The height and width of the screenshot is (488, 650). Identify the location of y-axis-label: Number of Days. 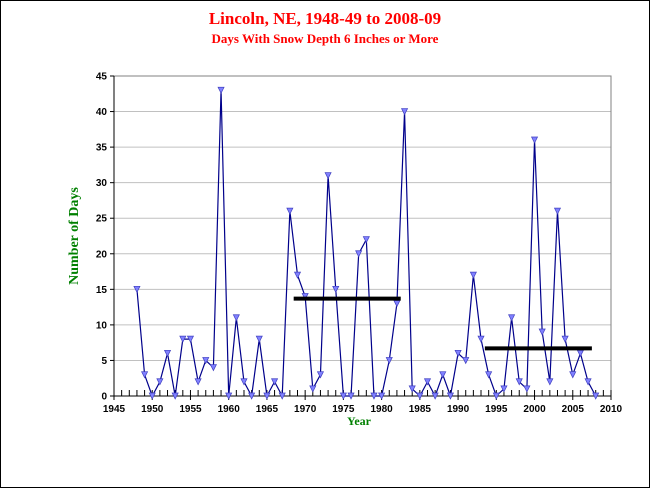
(74, 236).